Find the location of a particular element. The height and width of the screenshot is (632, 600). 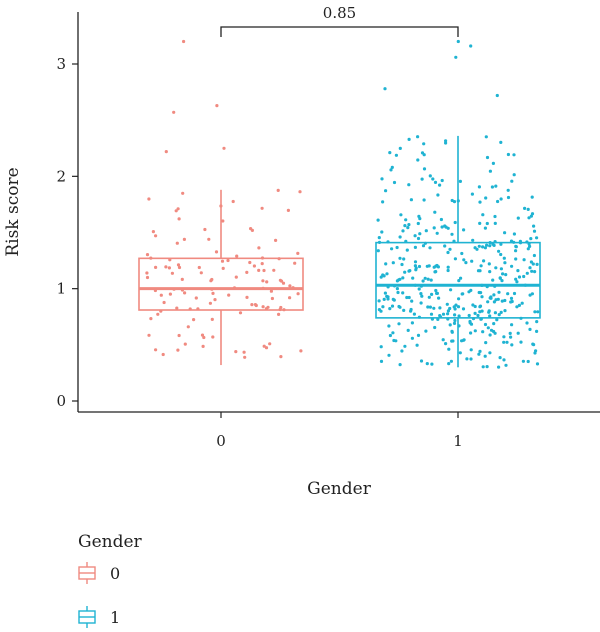

p-value-label: 0.85 is located at coordinates (339, 13).